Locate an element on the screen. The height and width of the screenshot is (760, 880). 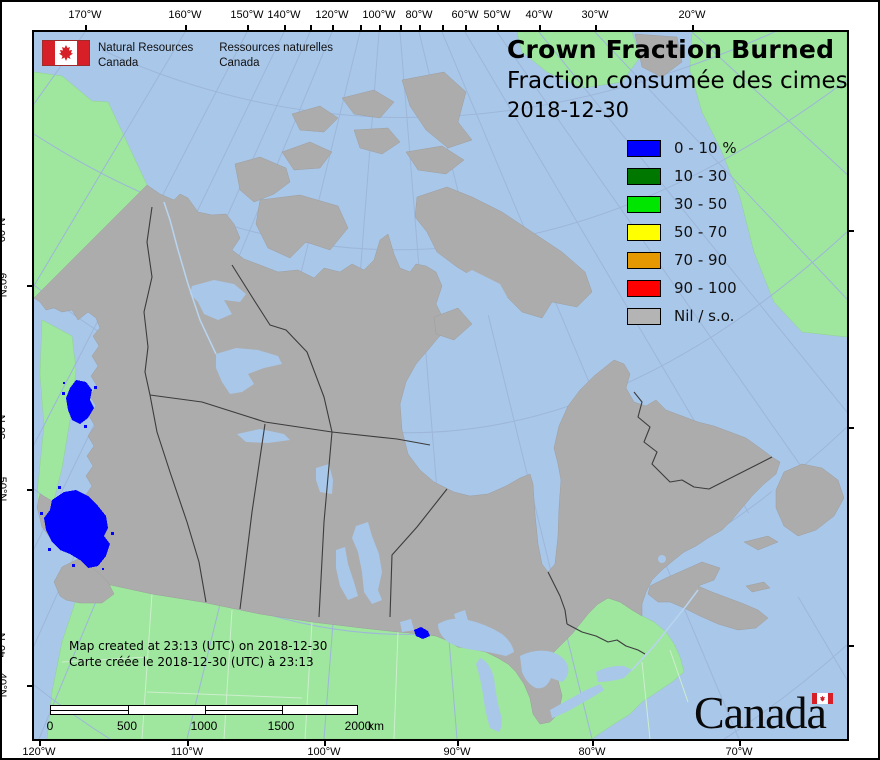
lake-michigan is located at coordinates (489, 695).